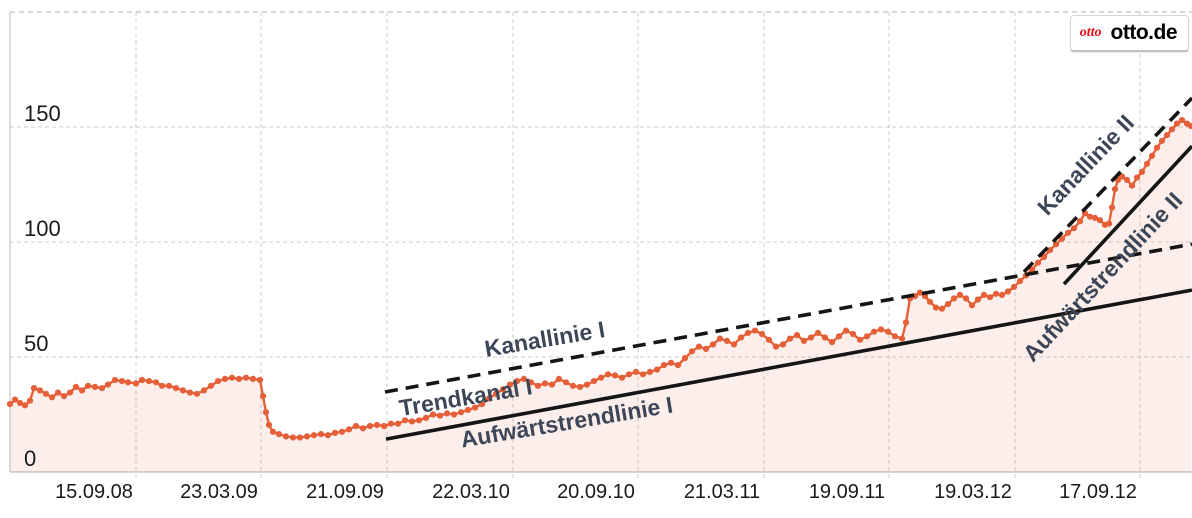  What do you see at coordinates (1144, 32) in the screenshot?
I see `otto-site-label: otto.de` at bounding box center [1144, 32].